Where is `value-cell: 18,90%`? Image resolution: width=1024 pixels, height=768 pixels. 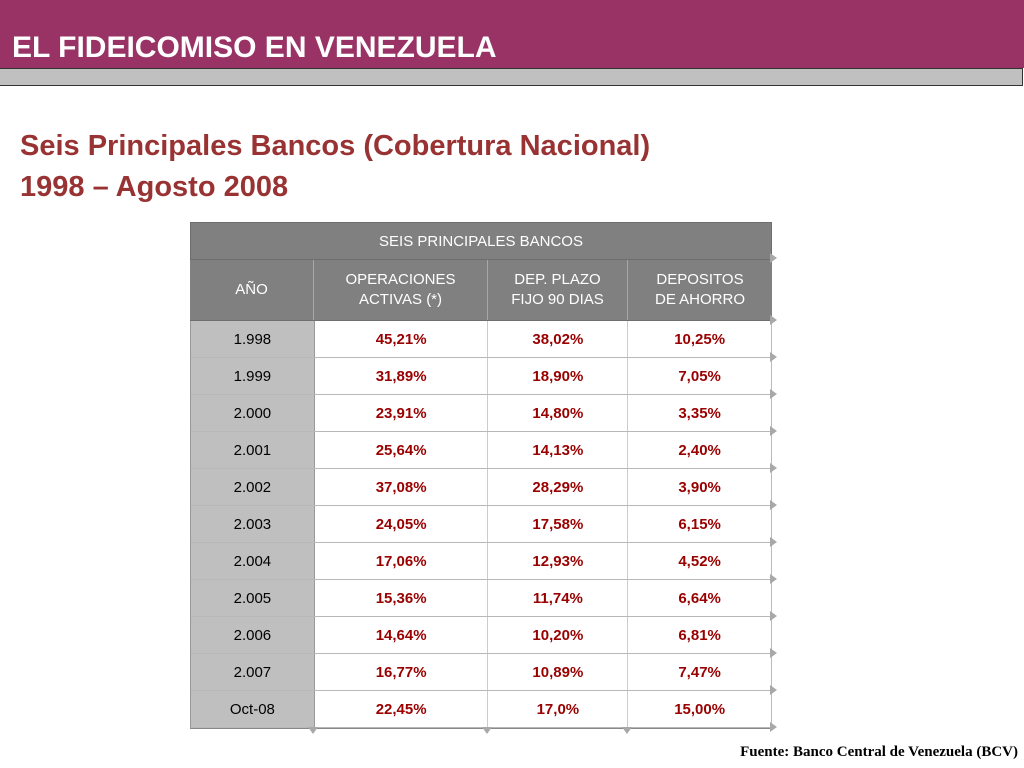
value-cell: 18,90% is located at coordinates (558, 376).